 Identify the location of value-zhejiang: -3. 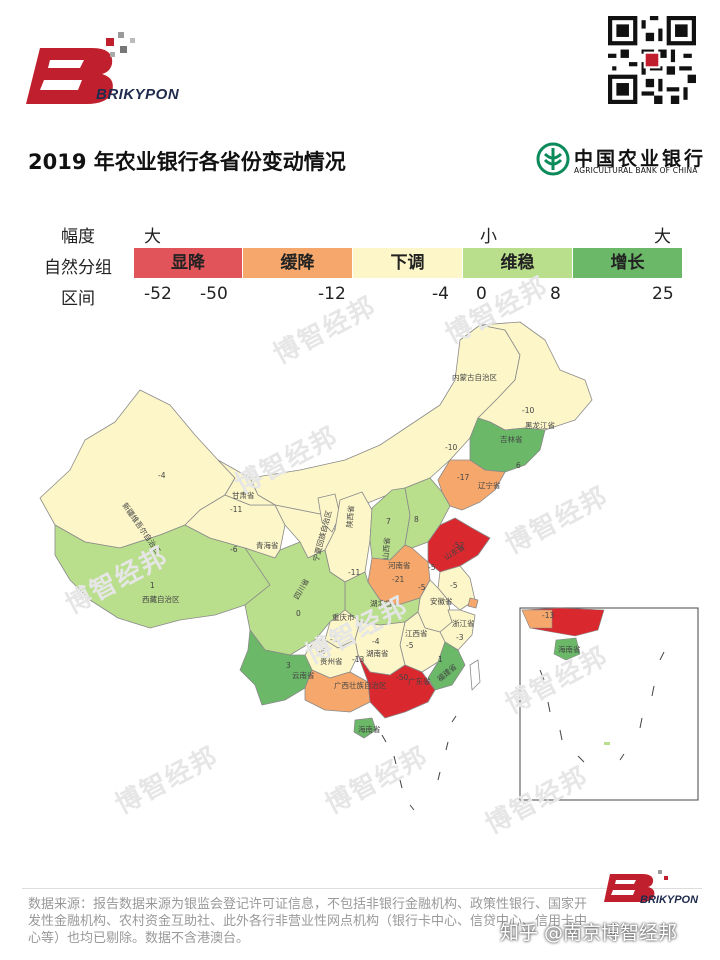
(460, 637).